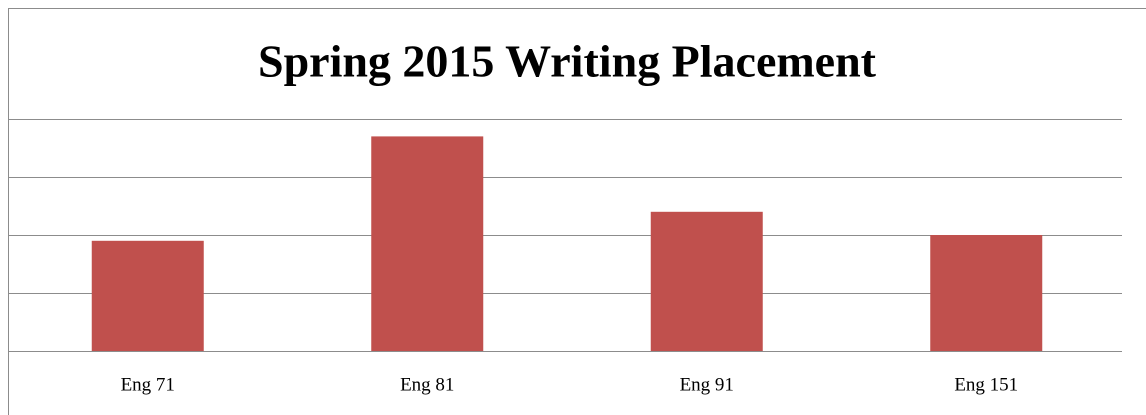 This screenshot has width=1146, height=415. Describe the element at coordinates (567, 61) in the screenshot. I see `chart-title: Spring 2015 Writing Placement` at that location.